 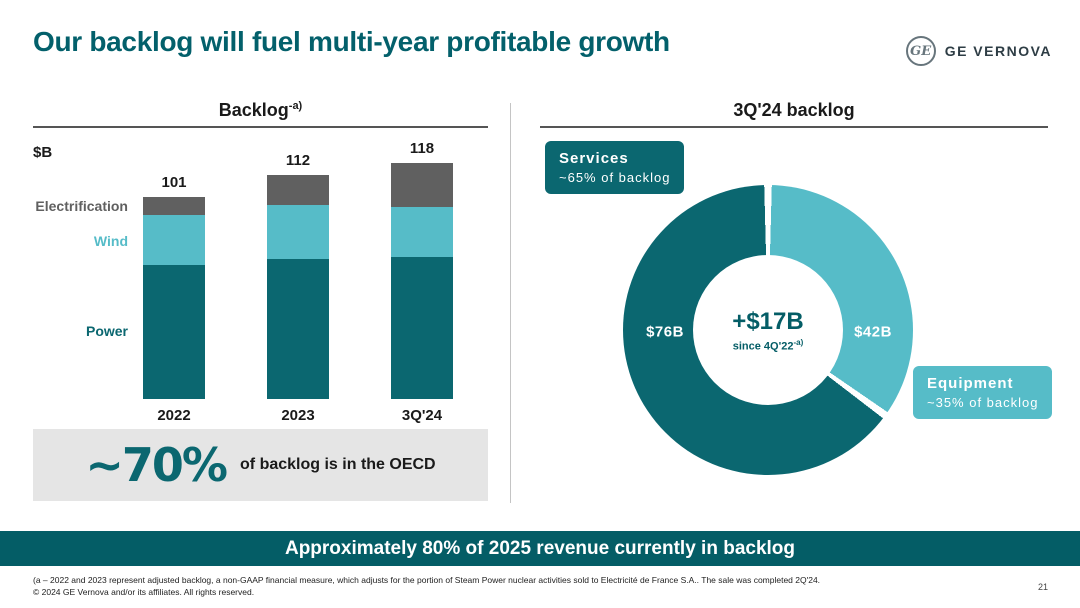 I want to click on panel-divider, so click(x=510, y=303).